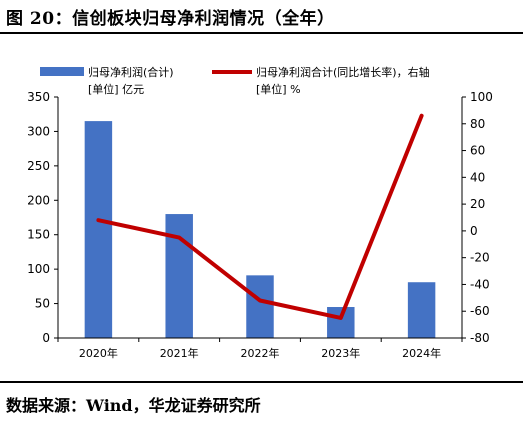 This screenshot has height=423, width=523. I want to click on y-right-tick-label: -60, so click(480, 311).